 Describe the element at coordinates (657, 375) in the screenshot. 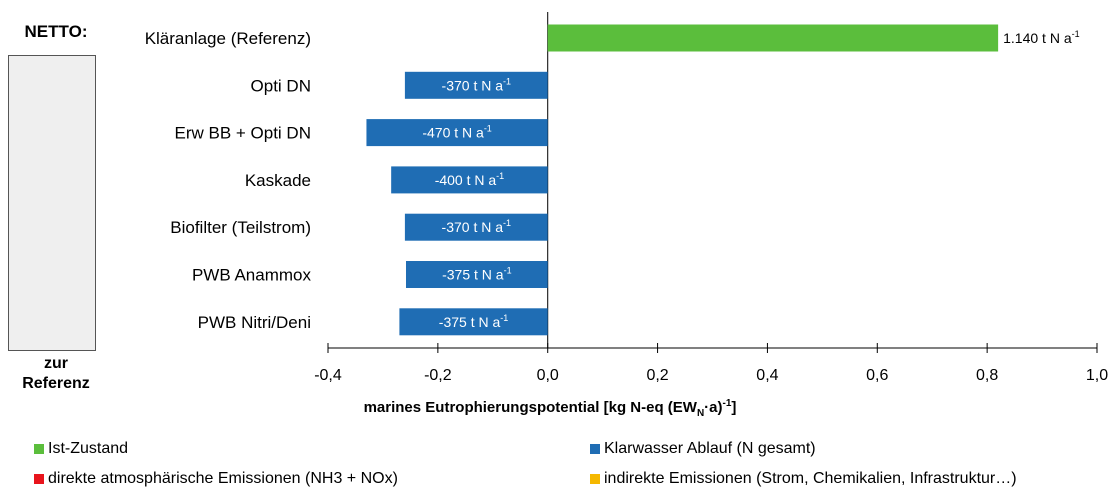

I see `x-tick-label: 0,2` at that location.